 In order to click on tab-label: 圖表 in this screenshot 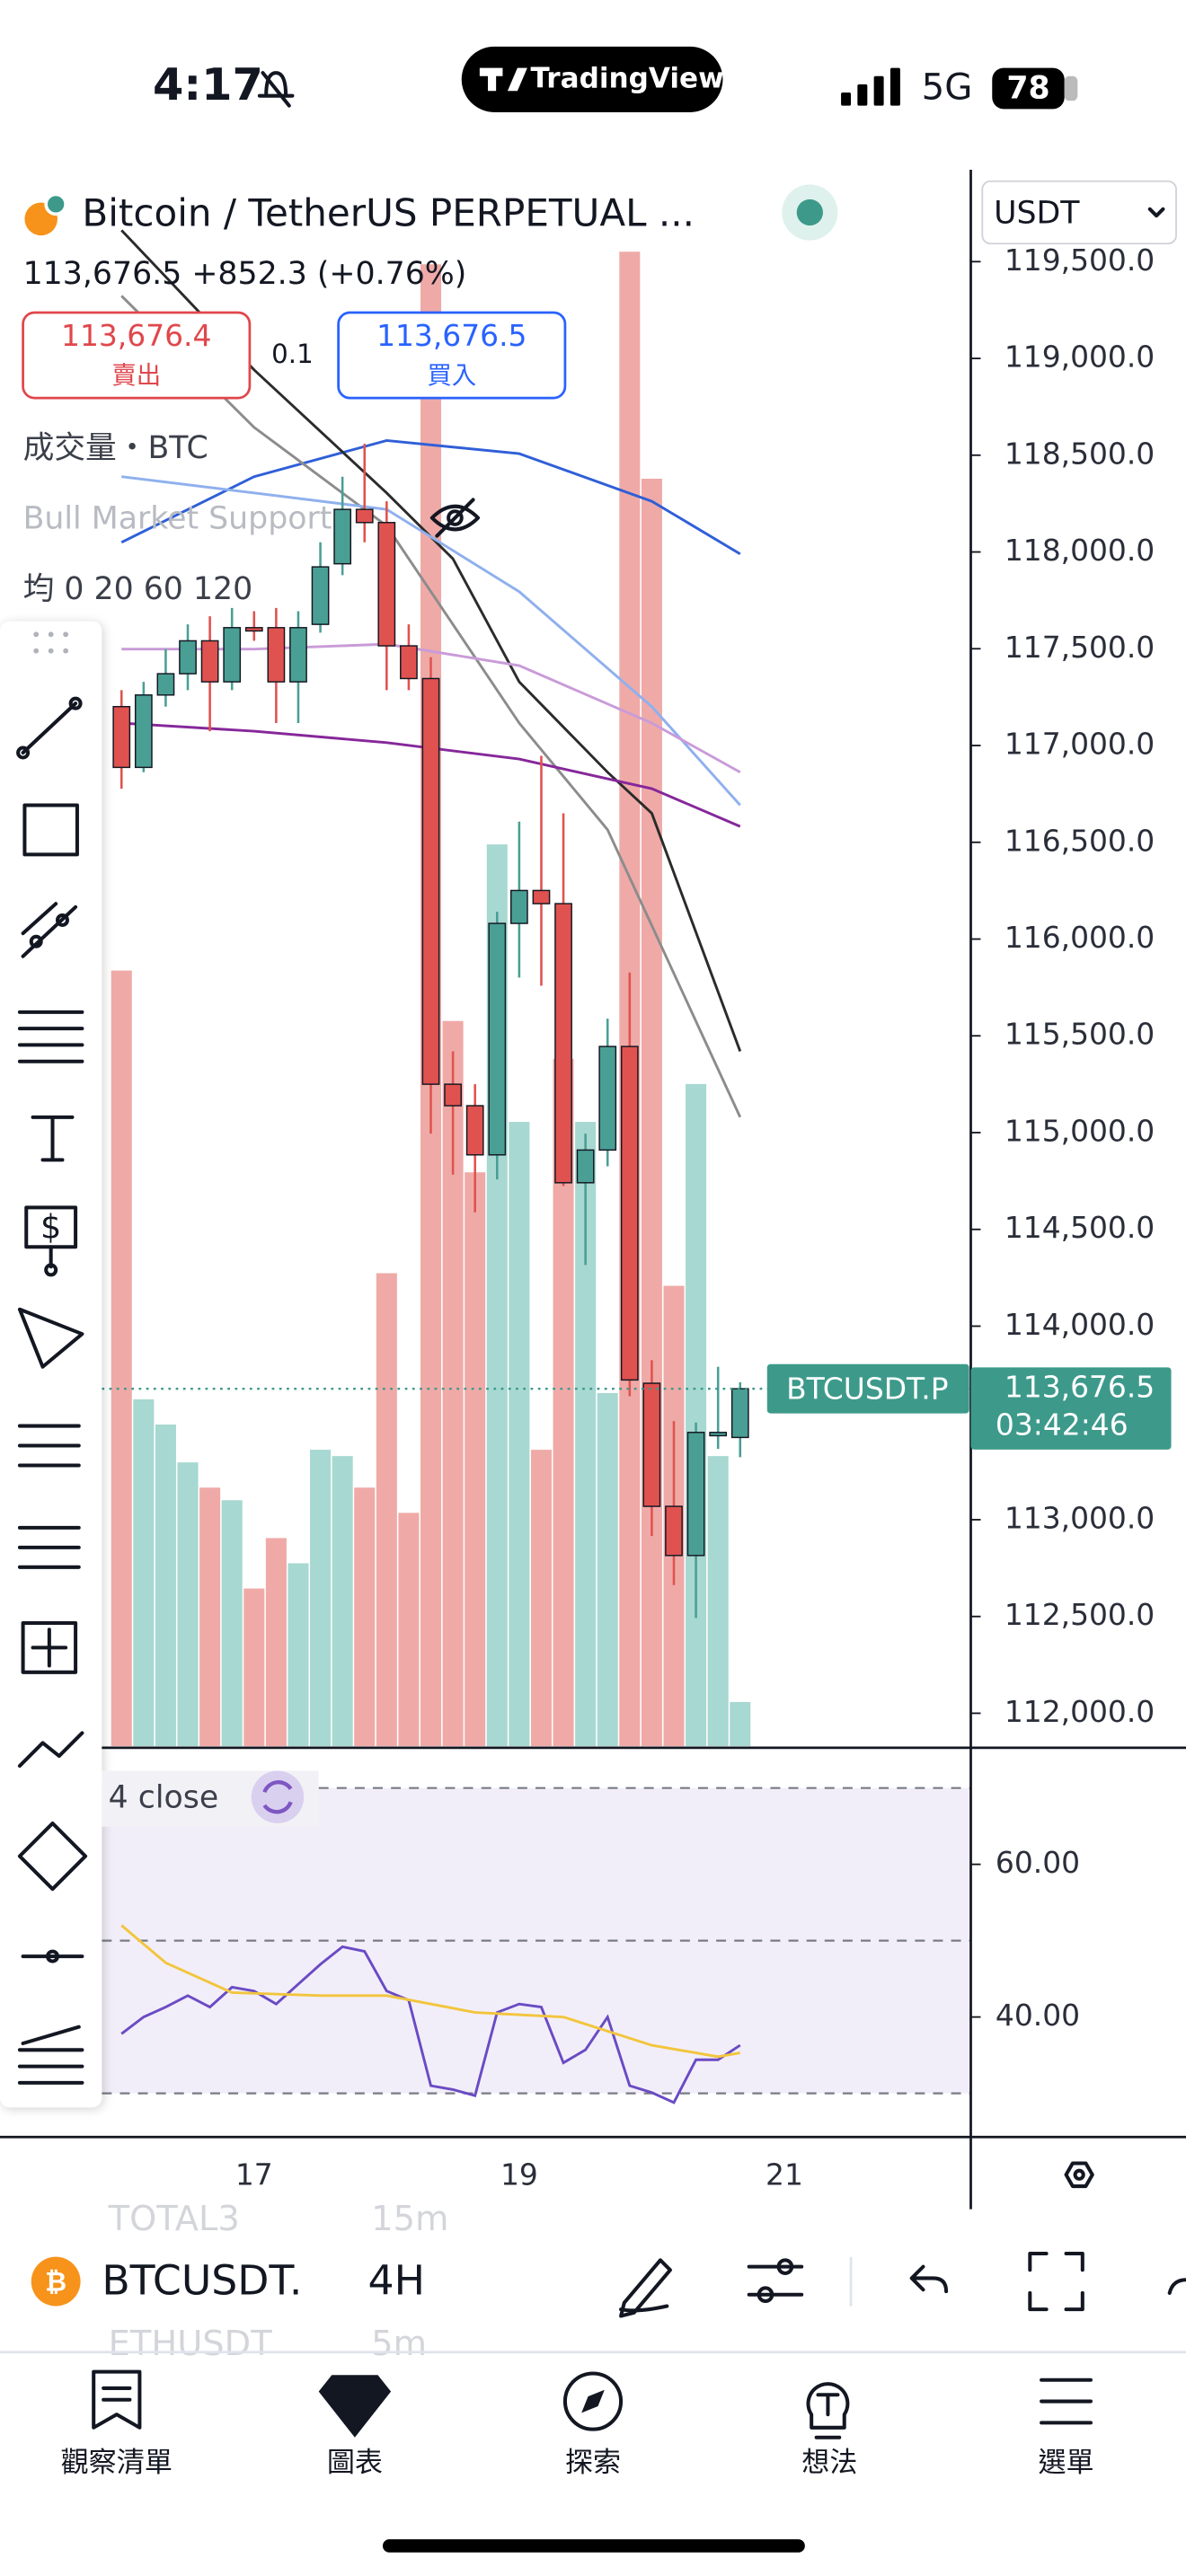, I will do `click(355, 2463)`.